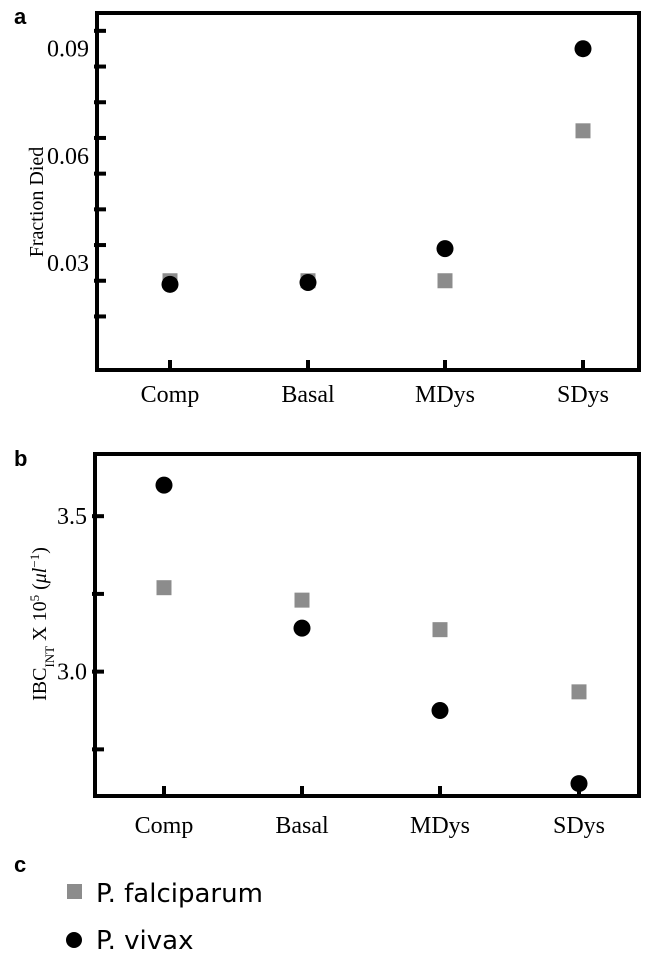  Describe the element at coordinates (68, 50) in the screenshot. I see `y-tick-label: 0.09` at that location.